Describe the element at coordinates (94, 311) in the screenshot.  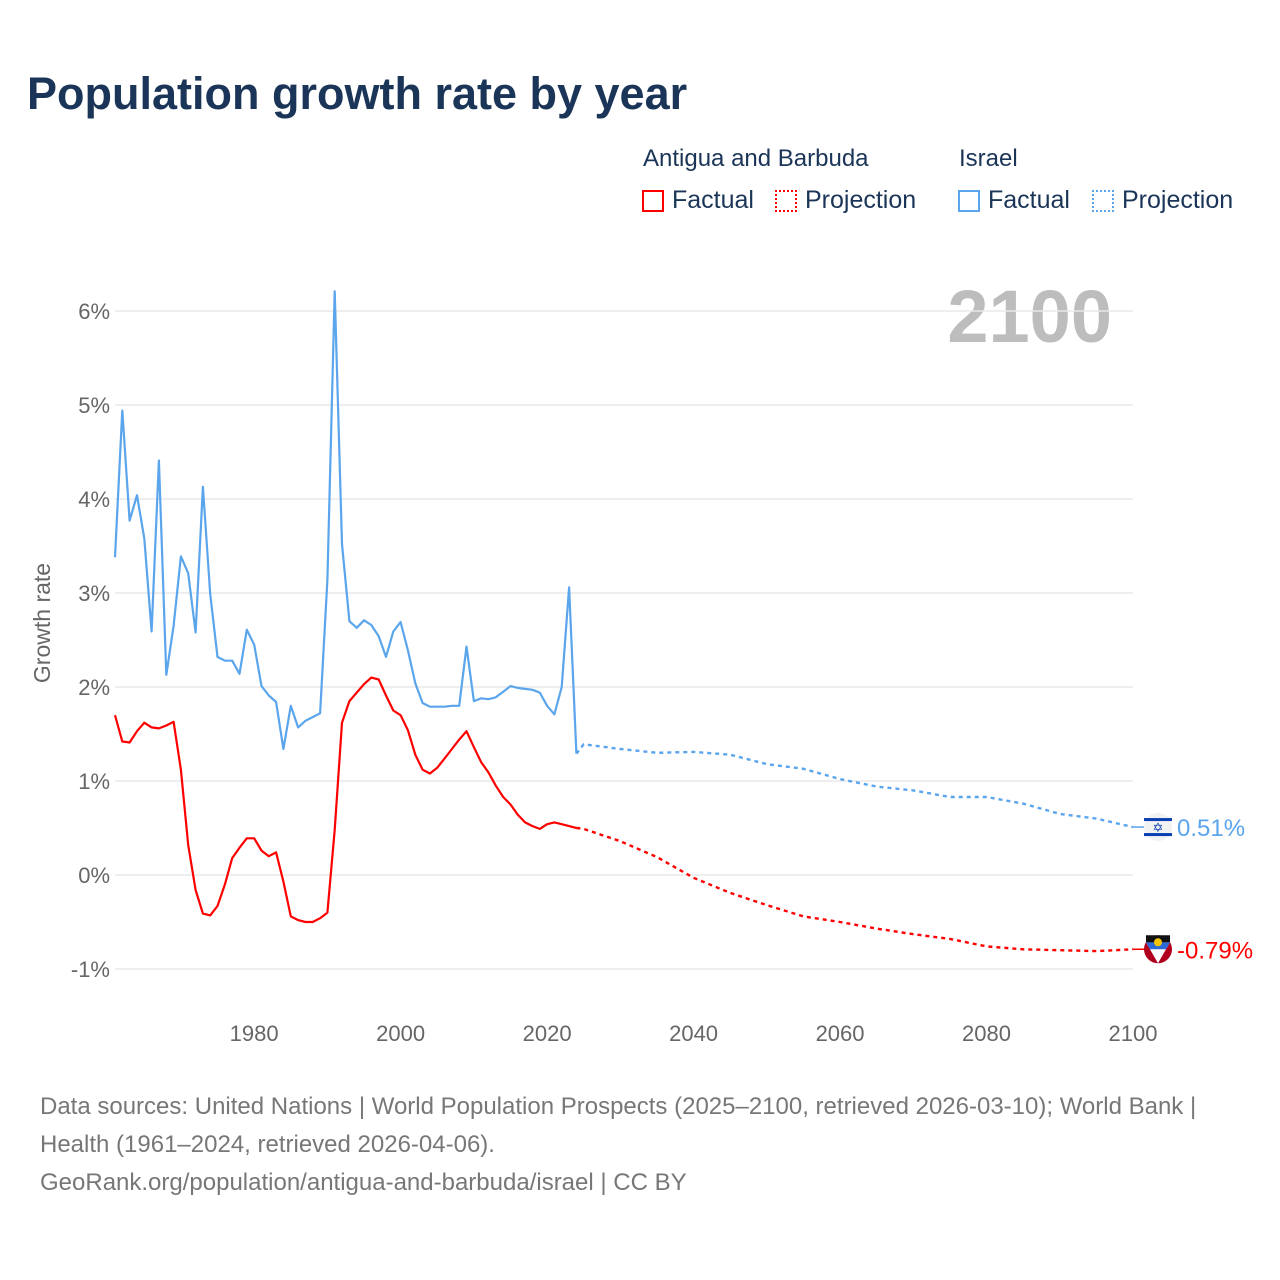
I see `y-tick-label: 6%` at that location.